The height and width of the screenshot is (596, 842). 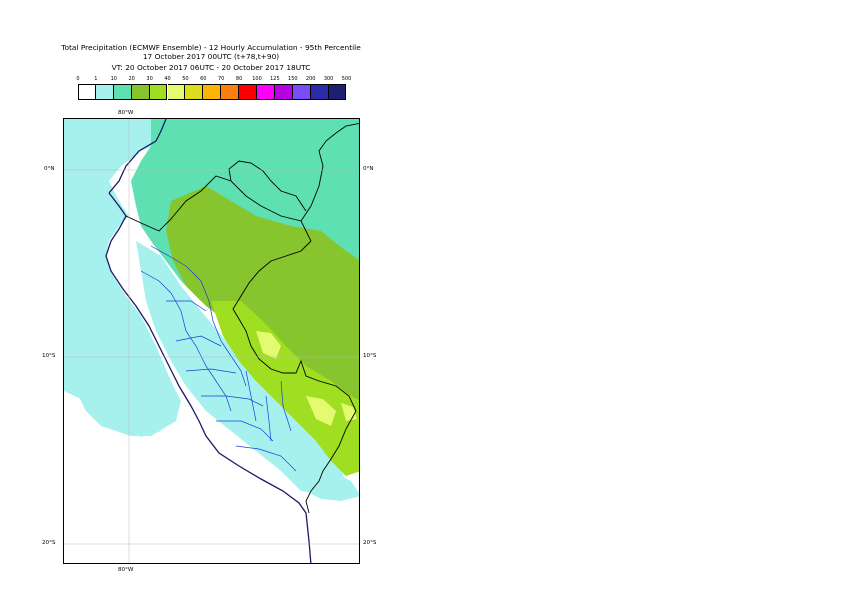 I want to click on legend-threshold-label: 500, so click(x=346, y=79).